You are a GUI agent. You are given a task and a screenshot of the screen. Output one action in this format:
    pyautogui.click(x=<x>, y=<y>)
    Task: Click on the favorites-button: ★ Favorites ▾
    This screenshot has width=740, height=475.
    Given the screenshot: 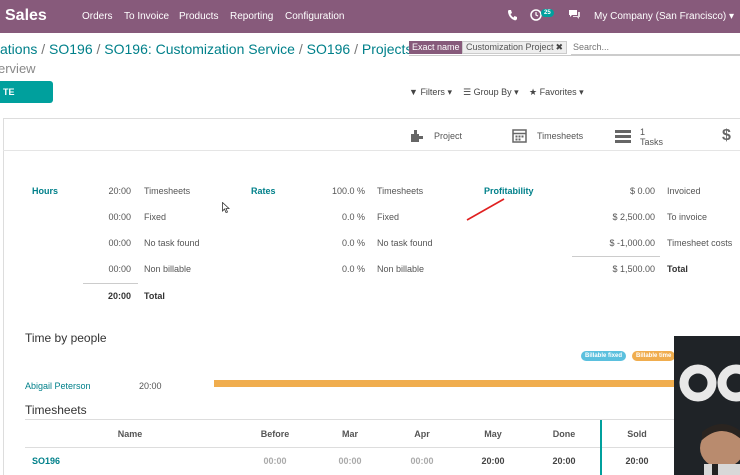 What is the action you would take?
    pyautogui.click(x=556, y=92)
    